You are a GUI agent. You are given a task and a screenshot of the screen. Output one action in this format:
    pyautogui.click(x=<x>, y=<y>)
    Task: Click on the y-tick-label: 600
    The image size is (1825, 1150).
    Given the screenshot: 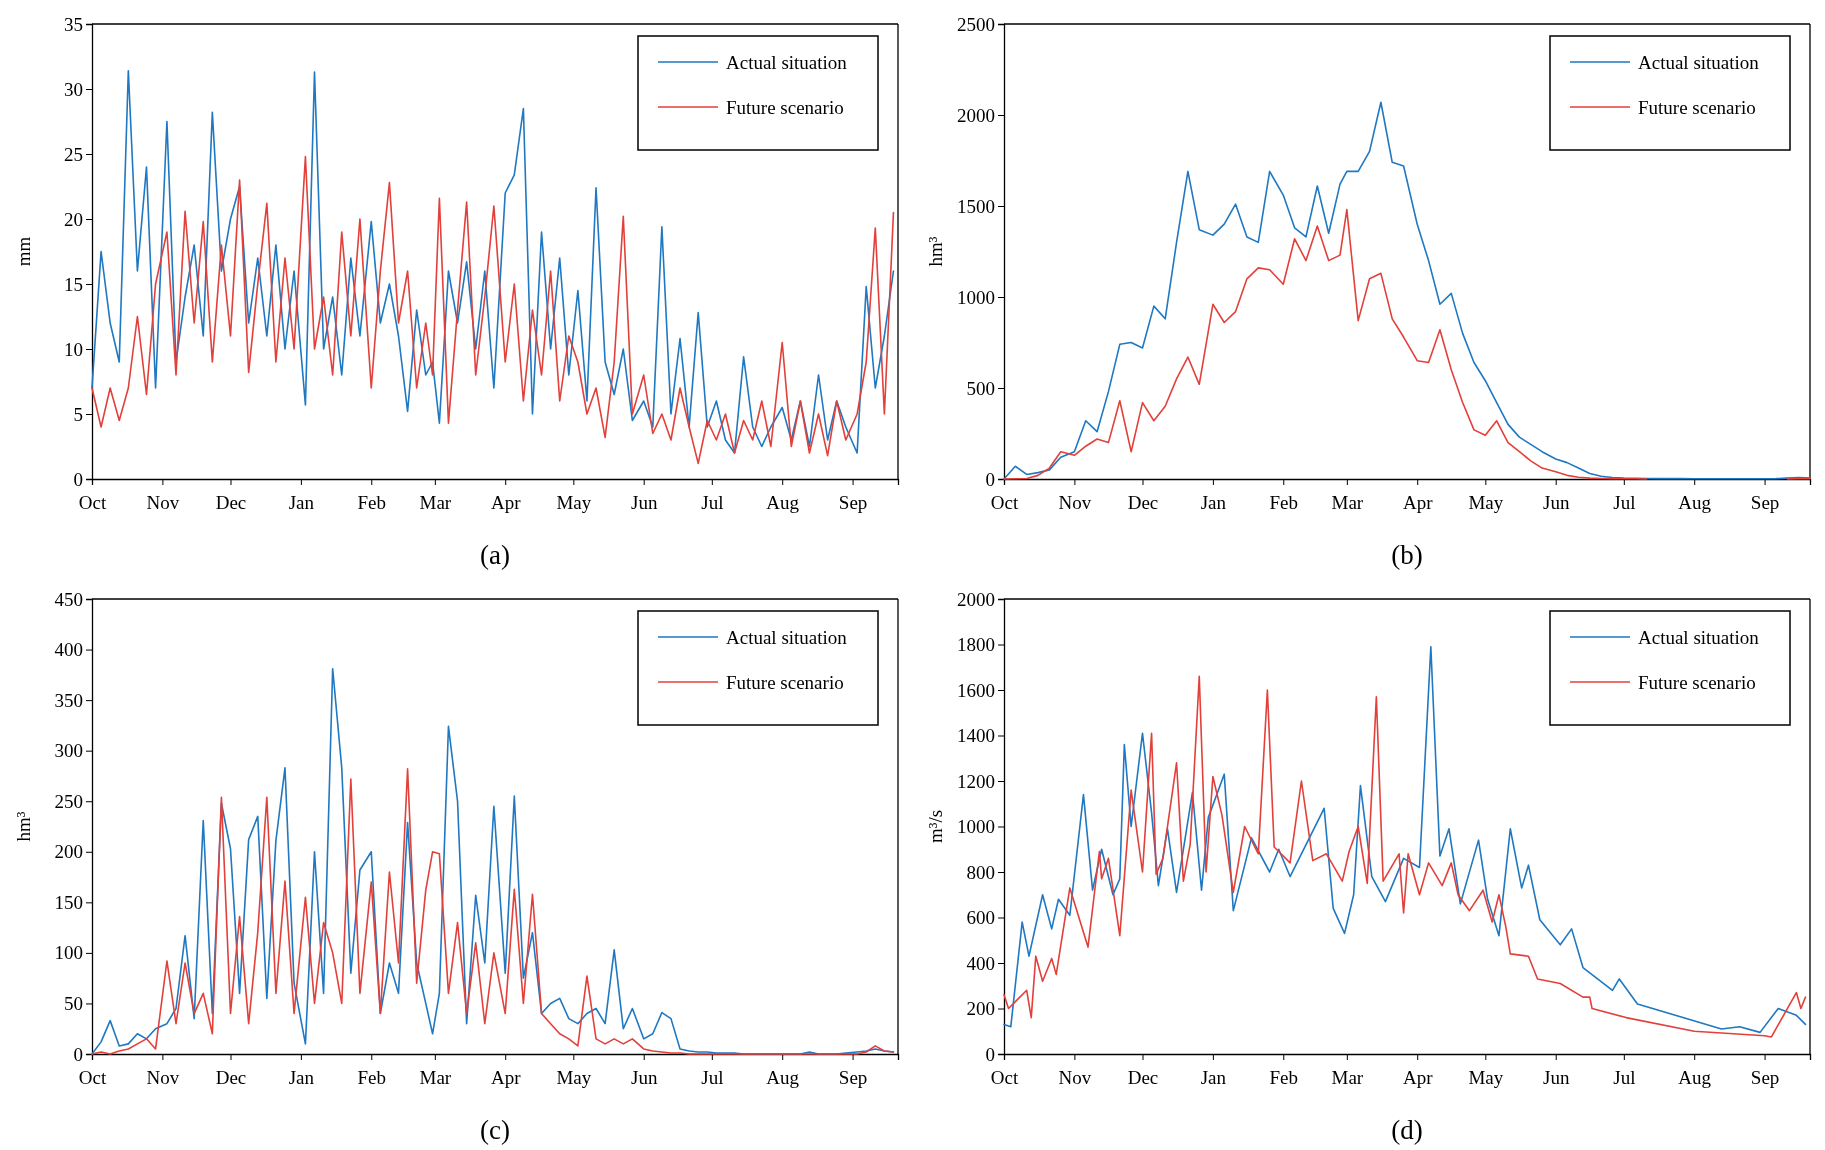 What is the action you would take?
    pyautogui.click(x=980, y=918)
    